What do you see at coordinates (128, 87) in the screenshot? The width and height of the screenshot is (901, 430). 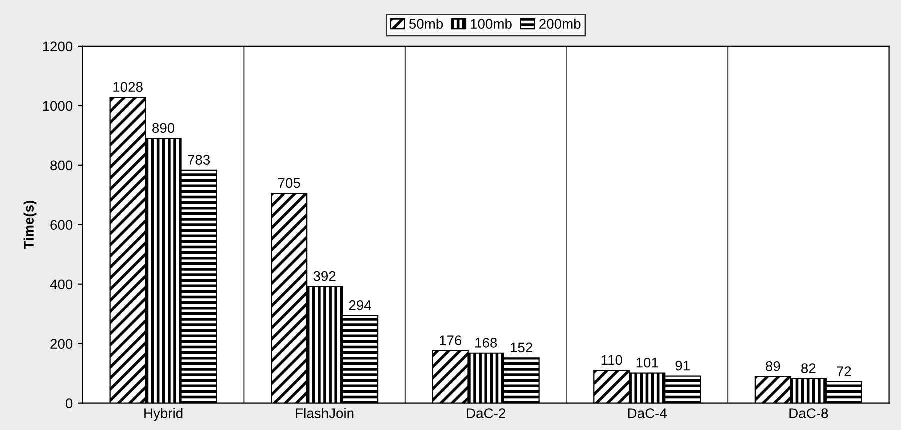 I see `data-label: 1028` at bounding box center [128, 87].